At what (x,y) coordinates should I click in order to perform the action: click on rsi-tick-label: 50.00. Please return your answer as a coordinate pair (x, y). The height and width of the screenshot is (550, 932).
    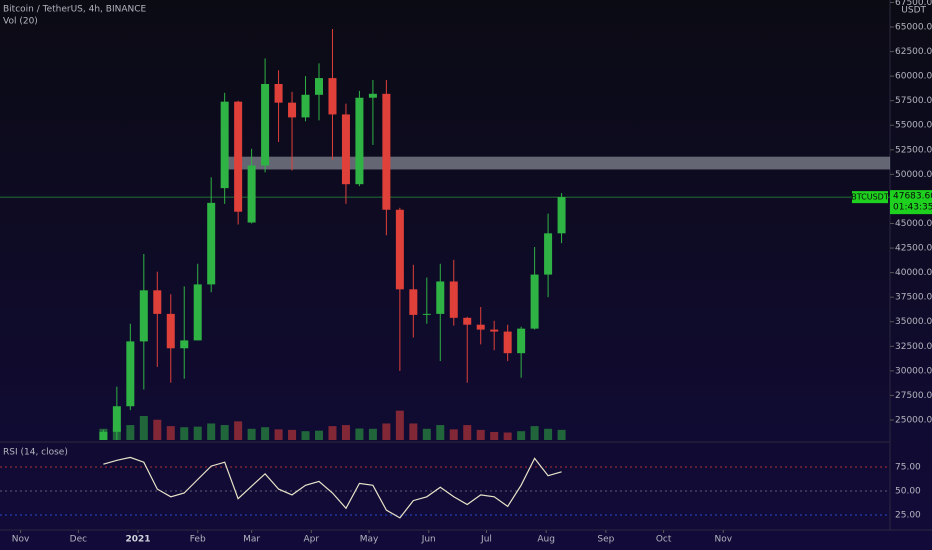
    Looking at the image, I should click on (908, 492).